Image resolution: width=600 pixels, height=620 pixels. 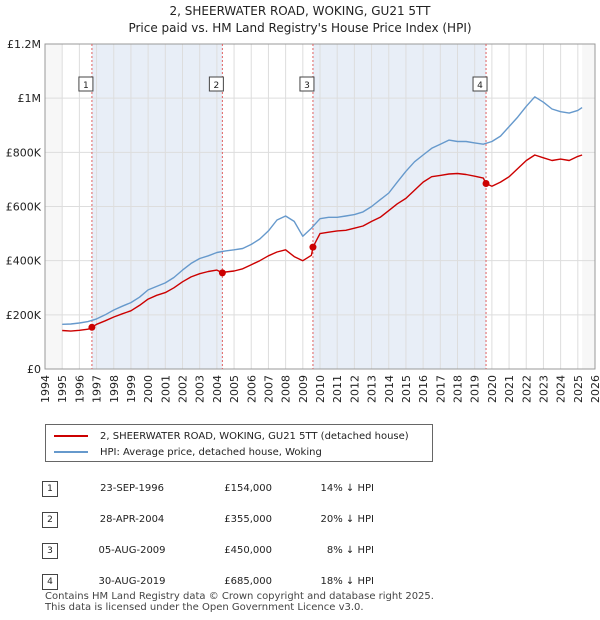 What do you see at coordinates (300, 11) in the screenshot?
I see `chart-title: 2, SHEERWATER ROAD, WOKING, GU21 5TT` at bounding box center [300, 11].